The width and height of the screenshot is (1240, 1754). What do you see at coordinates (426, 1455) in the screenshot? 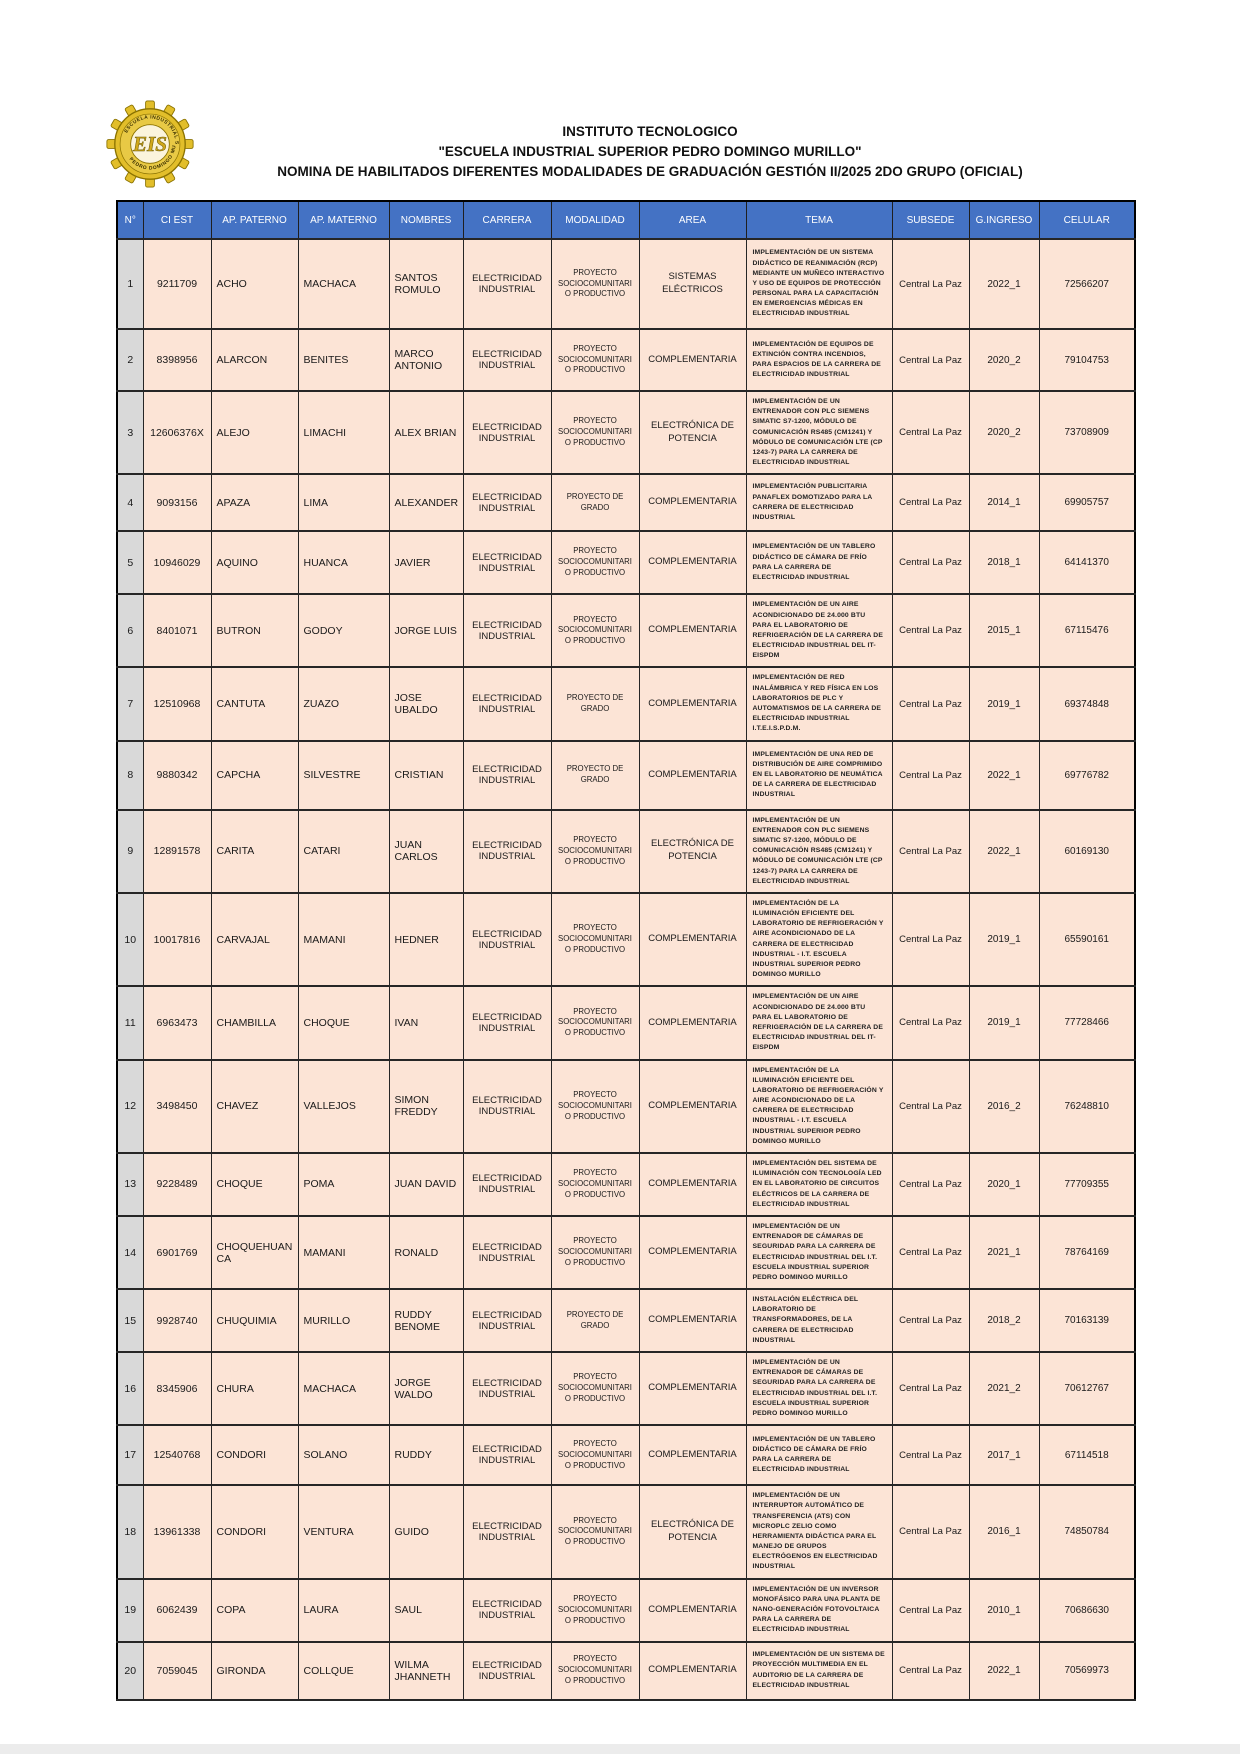
I see `cell-nombres: RUDDY` at bounding box center [426, 1455].